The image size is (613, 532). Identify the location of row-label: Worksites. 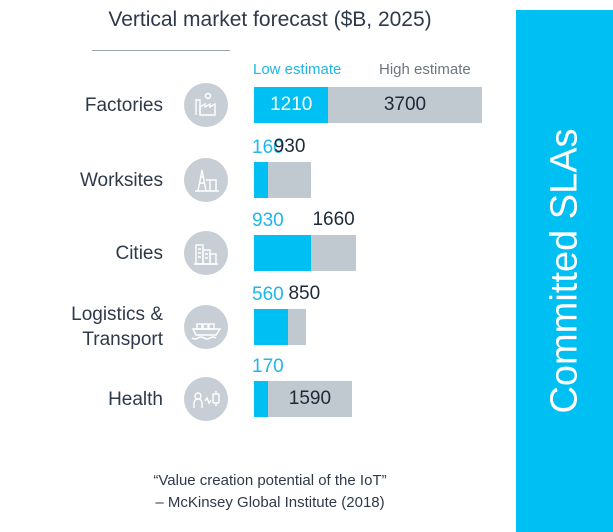
(121, 180).